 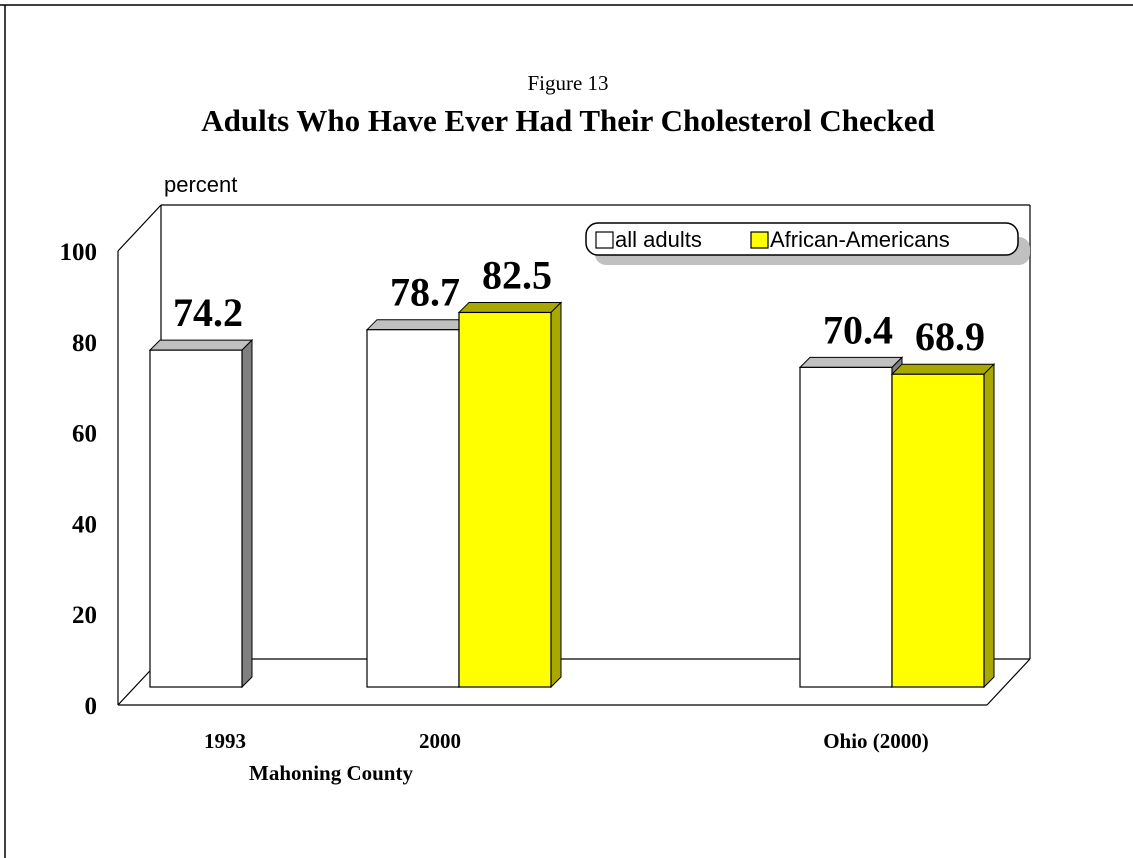 I want to click on data-labels: 74.2 78.7 82.5 70.4 68.9, so click(x=579, y=305).